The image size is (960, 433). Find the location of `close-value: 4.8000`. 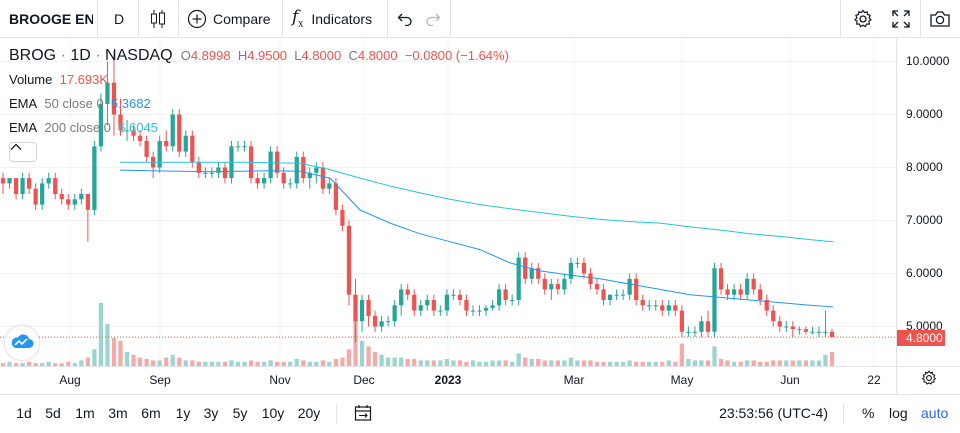

close-value: 4.8000 is located at coordinates (377, 55).